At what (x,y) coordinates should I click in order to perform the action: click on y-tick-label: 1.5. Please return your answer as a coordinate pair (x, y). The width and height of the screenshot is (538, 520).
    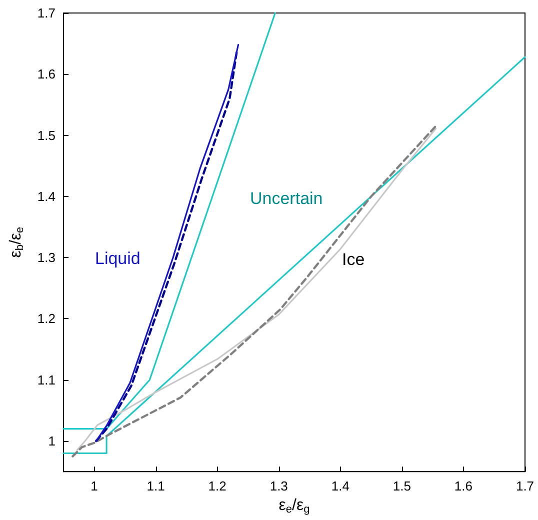
    Looking at the image, I should click on (46, 135).